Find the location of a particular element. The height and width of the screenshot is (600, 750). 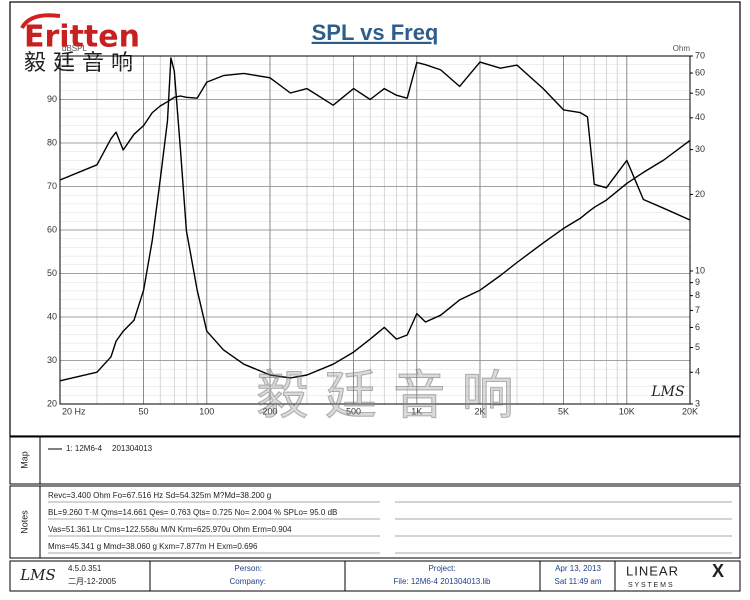

y2-tick-label: 9 is located at coordinates (697, 282).